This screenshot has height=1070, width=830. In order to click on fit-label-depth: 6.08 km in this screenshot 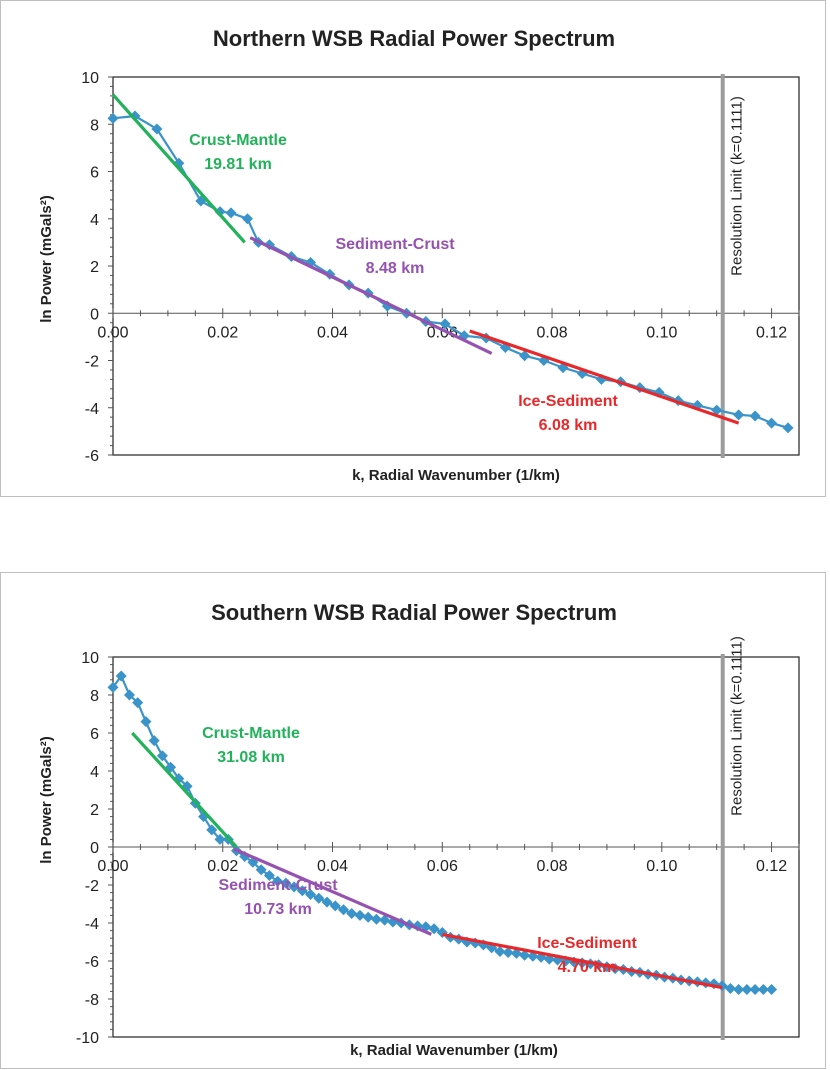, I will do `click(568, 425)`.